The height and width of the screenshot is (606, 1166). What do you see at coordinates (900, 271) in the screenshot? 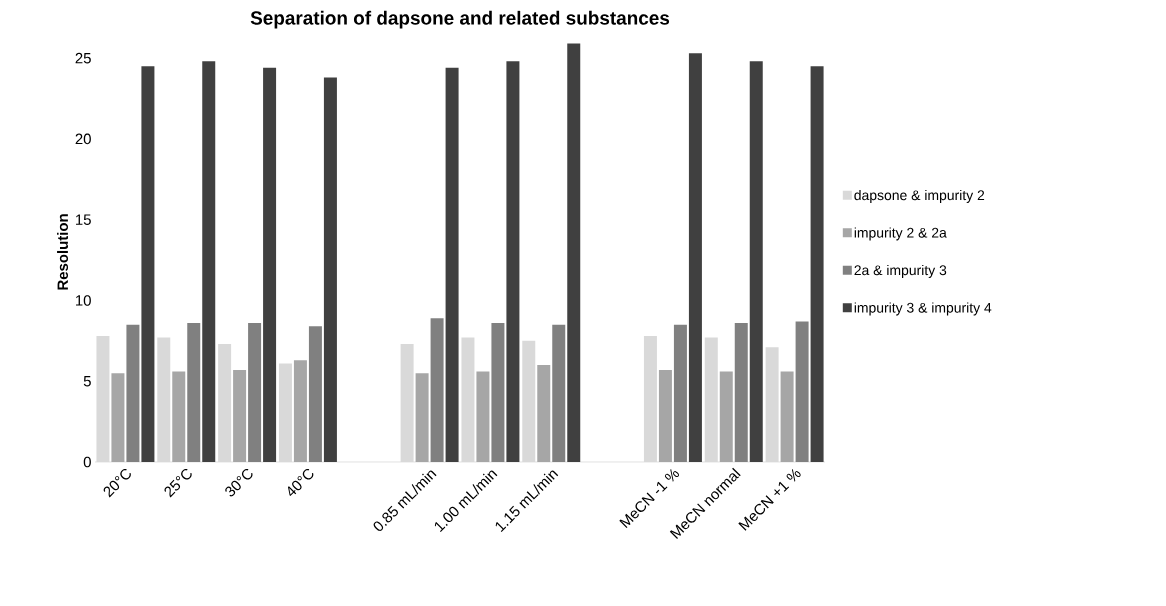
I see `legend-label: 2a & impurity 3` at bounding box center [900, 271].